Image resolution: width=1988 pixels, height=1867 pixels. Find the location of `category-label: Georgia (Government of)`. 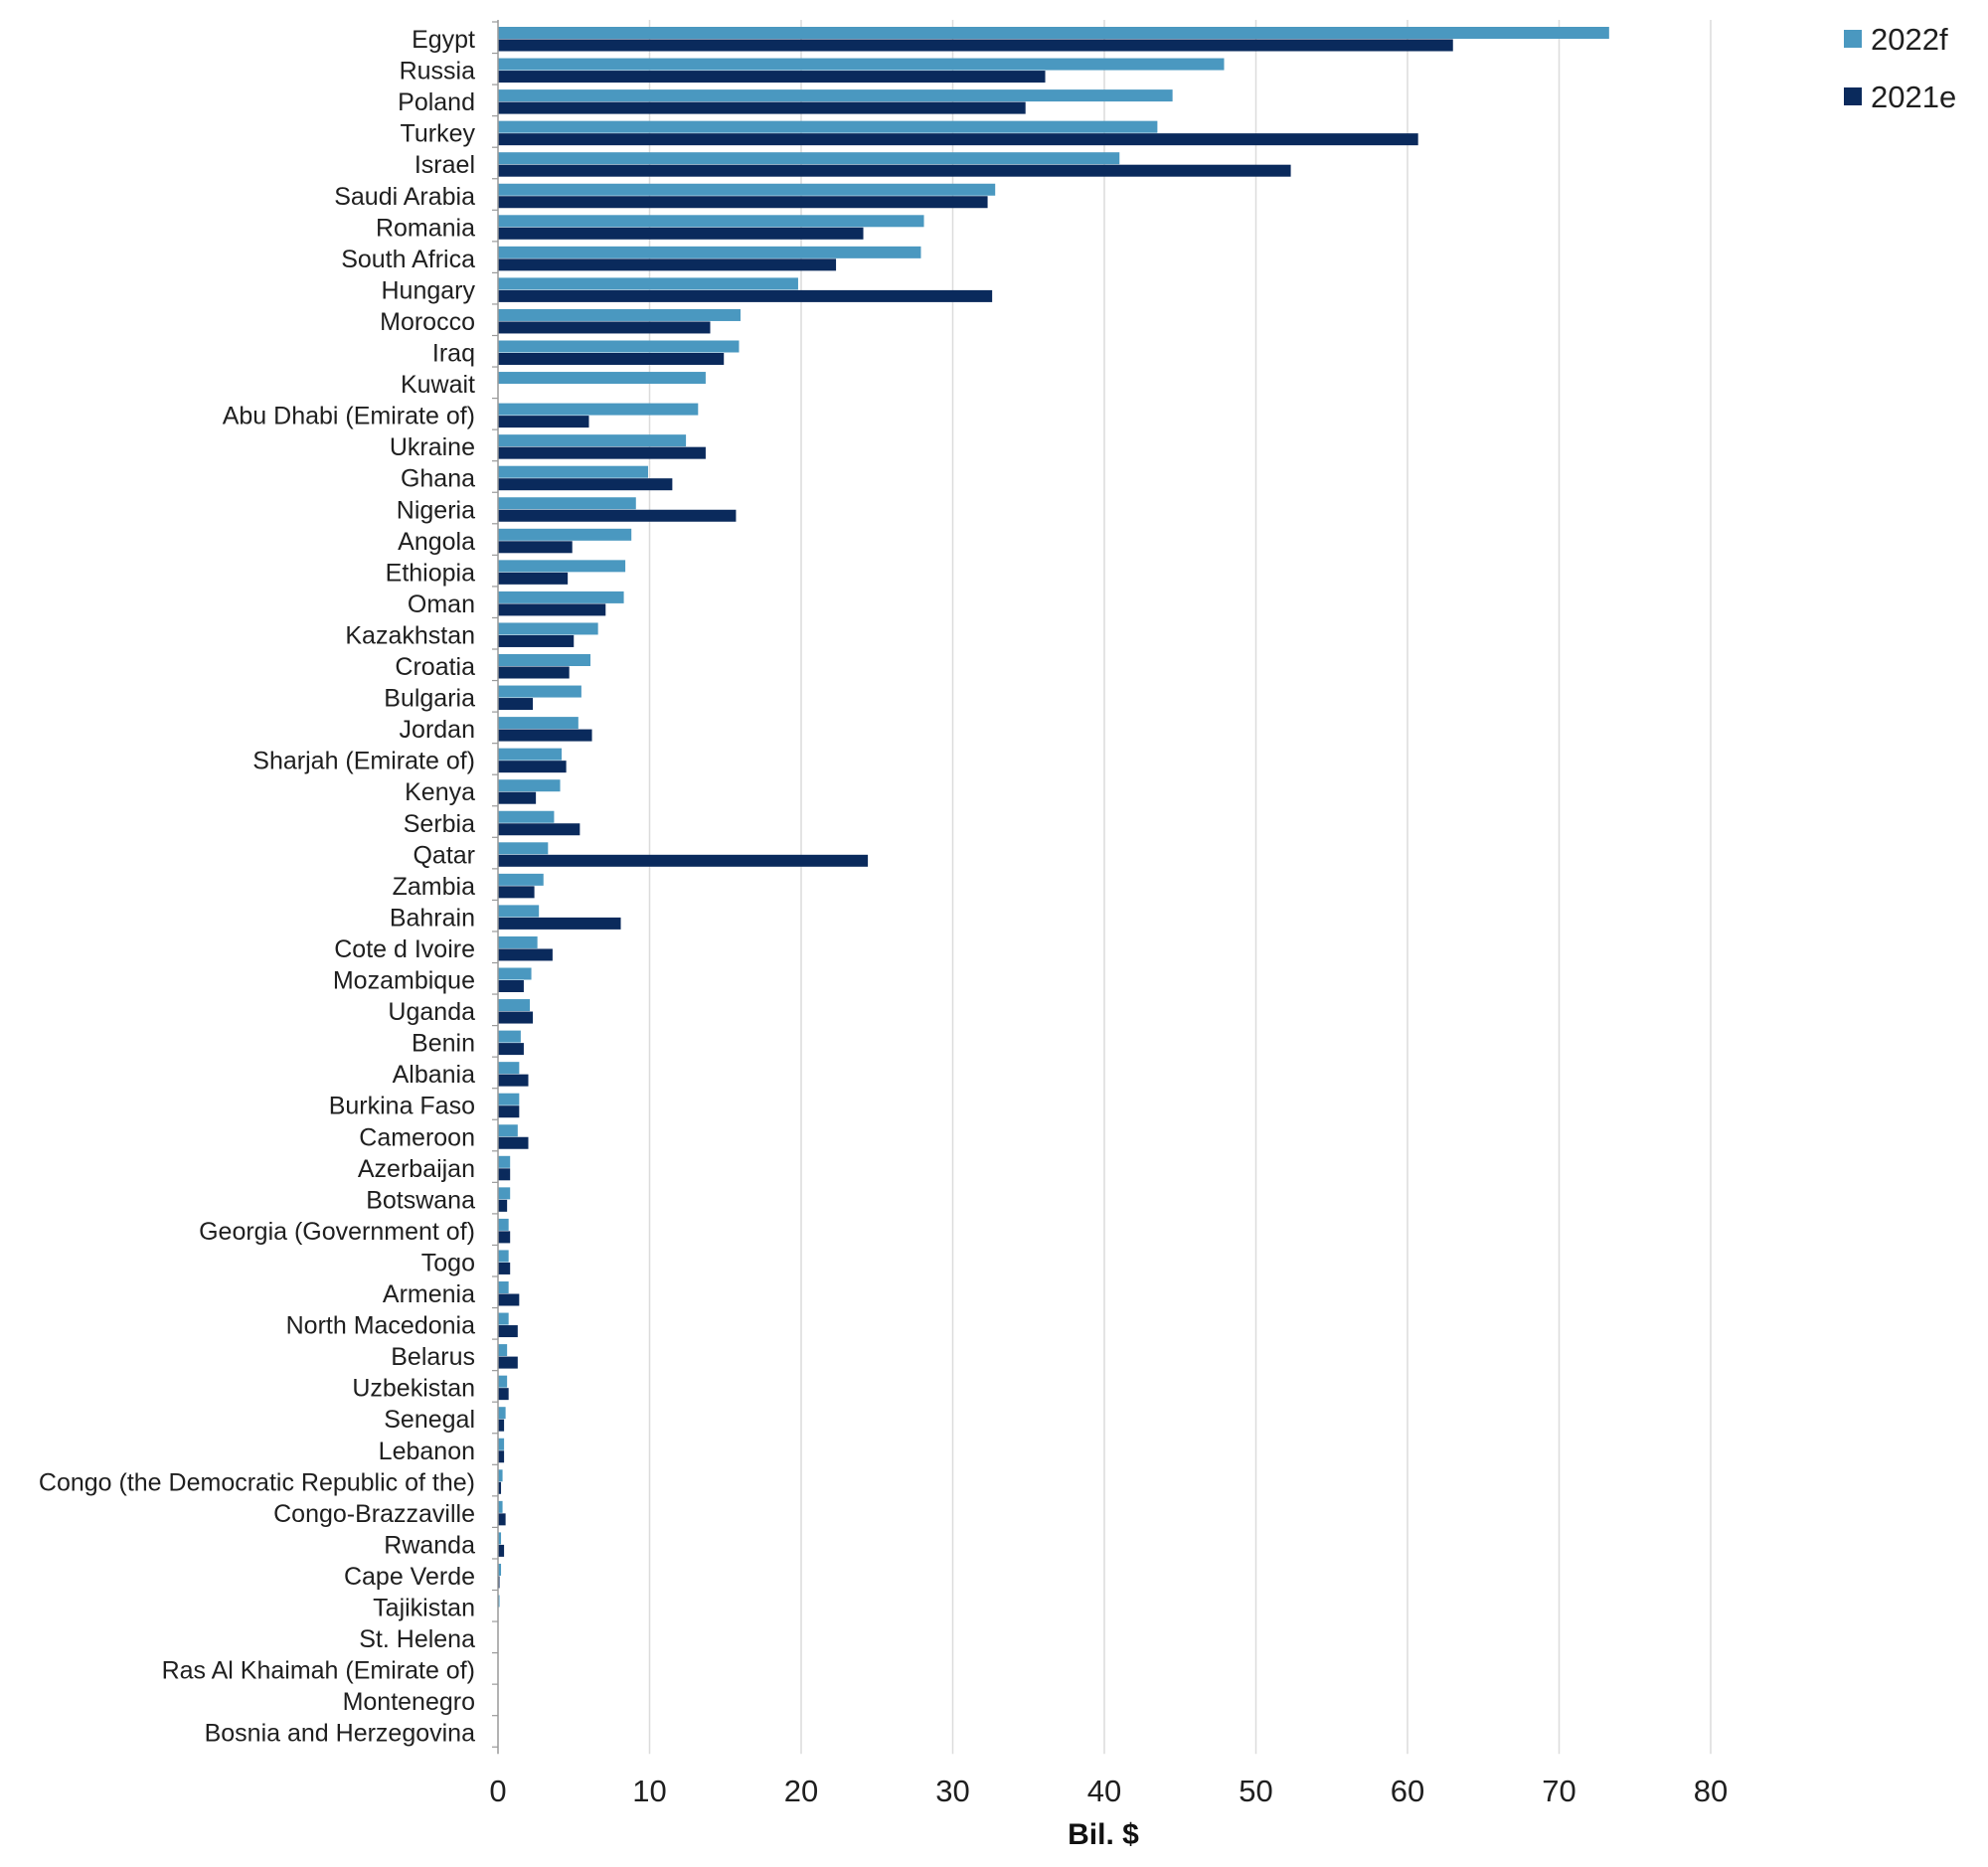

category-label: Georgia (Government of) is located at coordinates (337, 1232).